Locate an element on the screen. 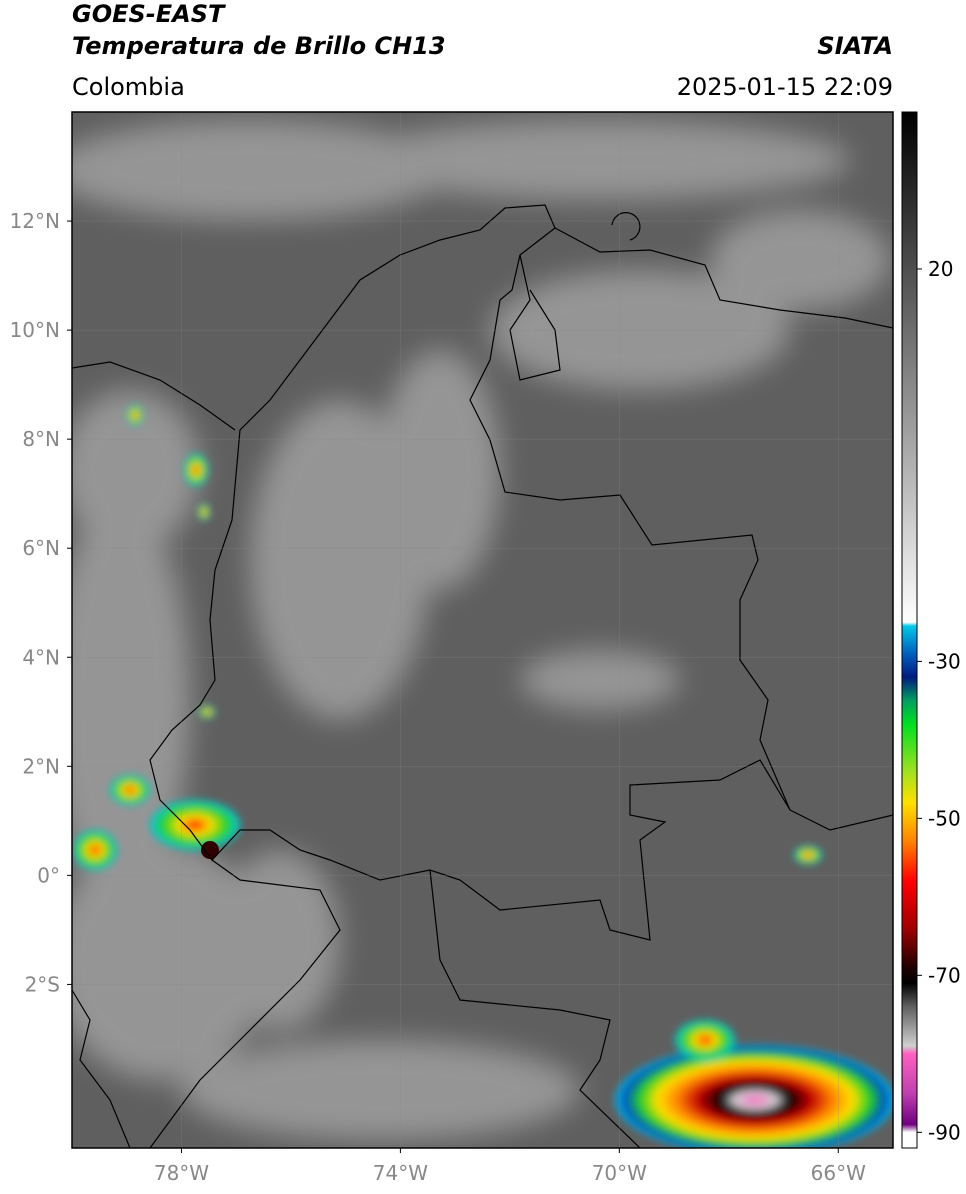  product: Temperatura de Brillo CH13 is located at coordinates (259, 46).